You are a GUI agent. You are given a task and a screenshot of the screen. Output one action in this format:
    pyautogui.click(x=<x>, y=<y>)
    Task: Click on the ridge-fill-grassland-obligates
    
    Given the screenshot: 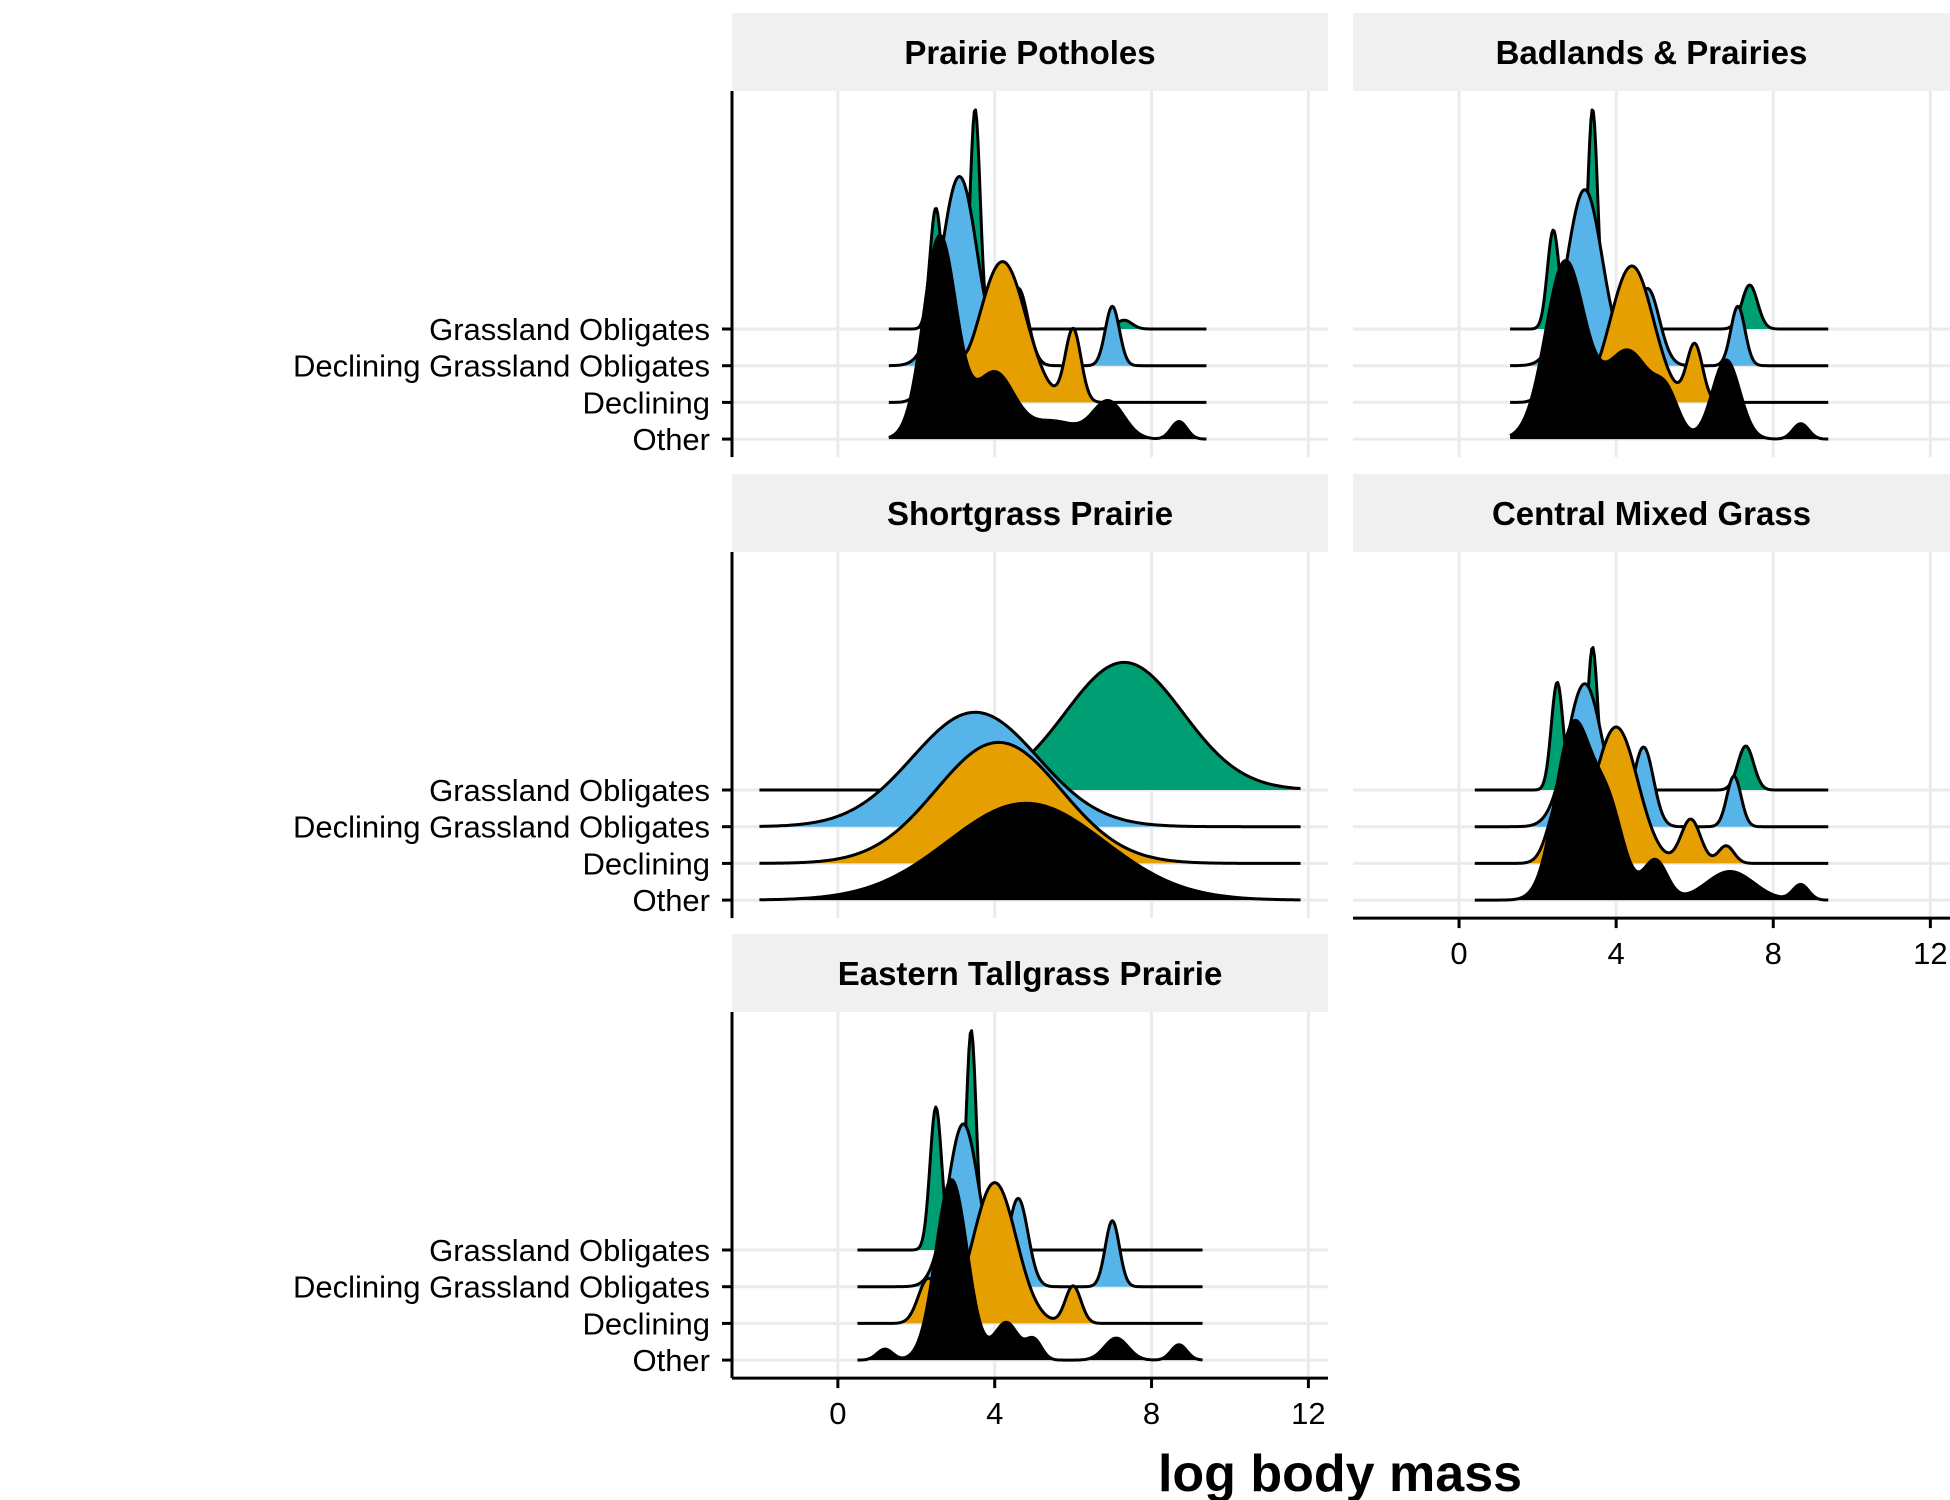 What is the action you would take?
    pyautogui.click(x=1030, y=726)
    